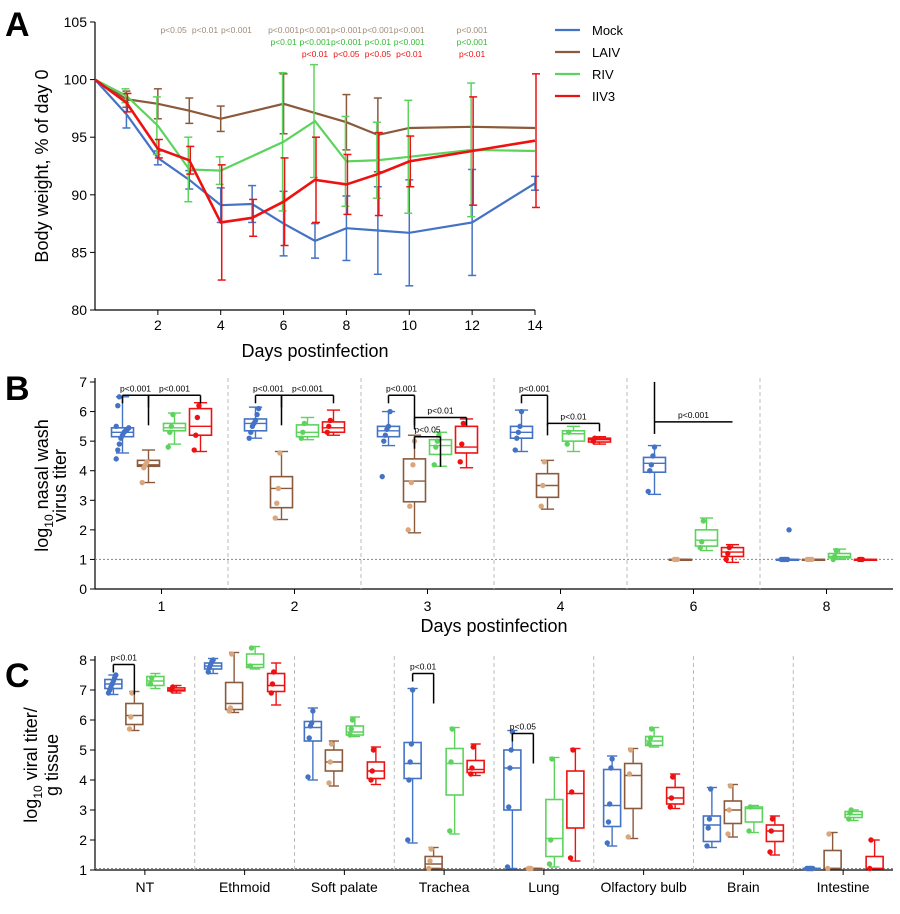  Describe the element at coordinates (76, 22) in the screenshot. I see `y-tick-label: 105` at that location.